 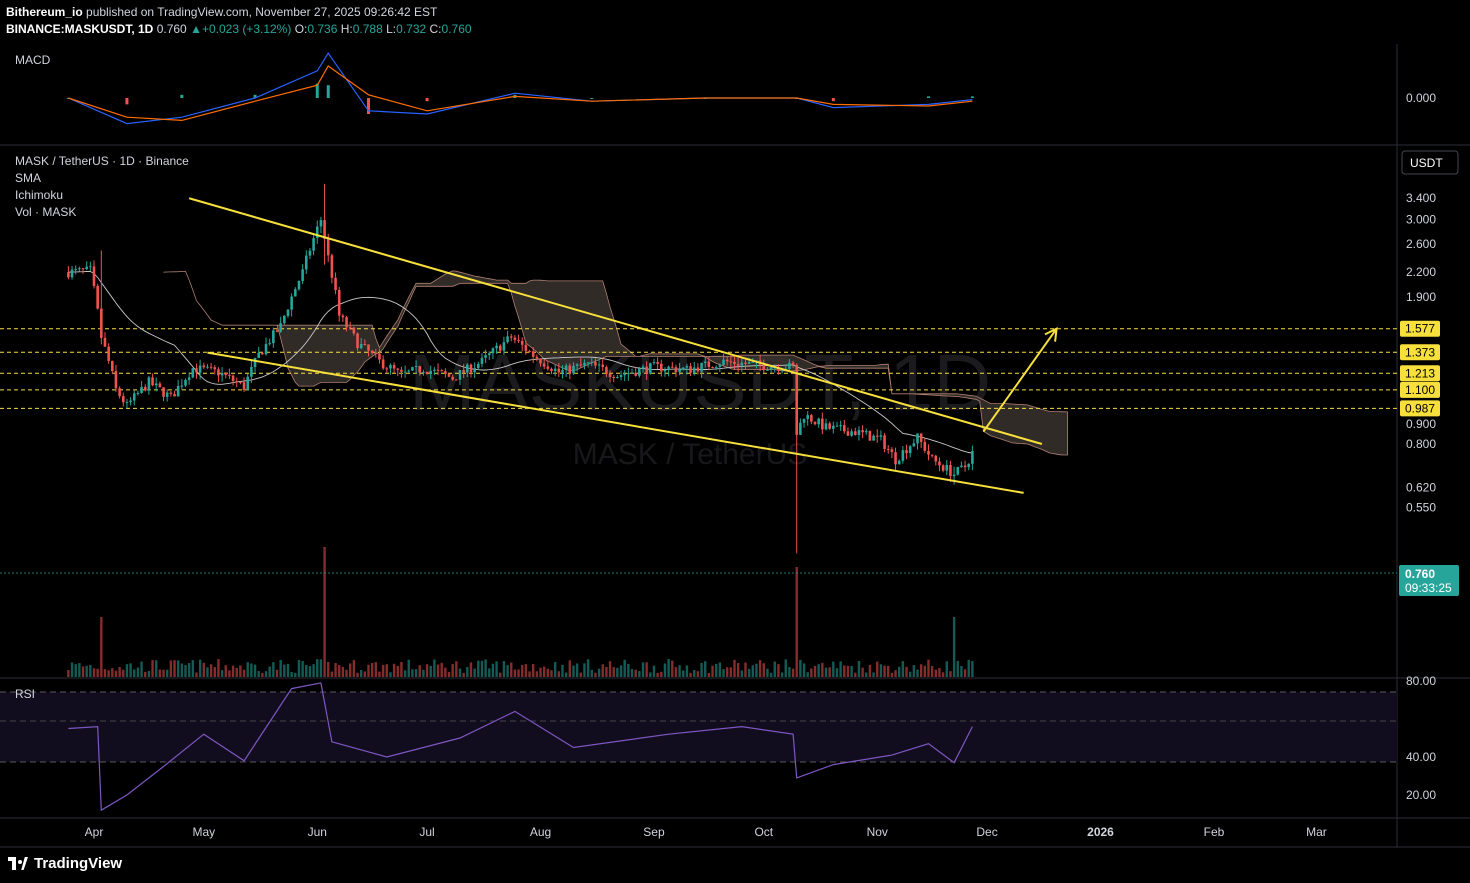 What do you see at coordinates (706, 832) in the screenshot?
I see `time-axis-ticks: Apr May Jun Jul Aug Sep Oct Nov Dec 2026 Feb Mar` at bounding box center [706, 832].